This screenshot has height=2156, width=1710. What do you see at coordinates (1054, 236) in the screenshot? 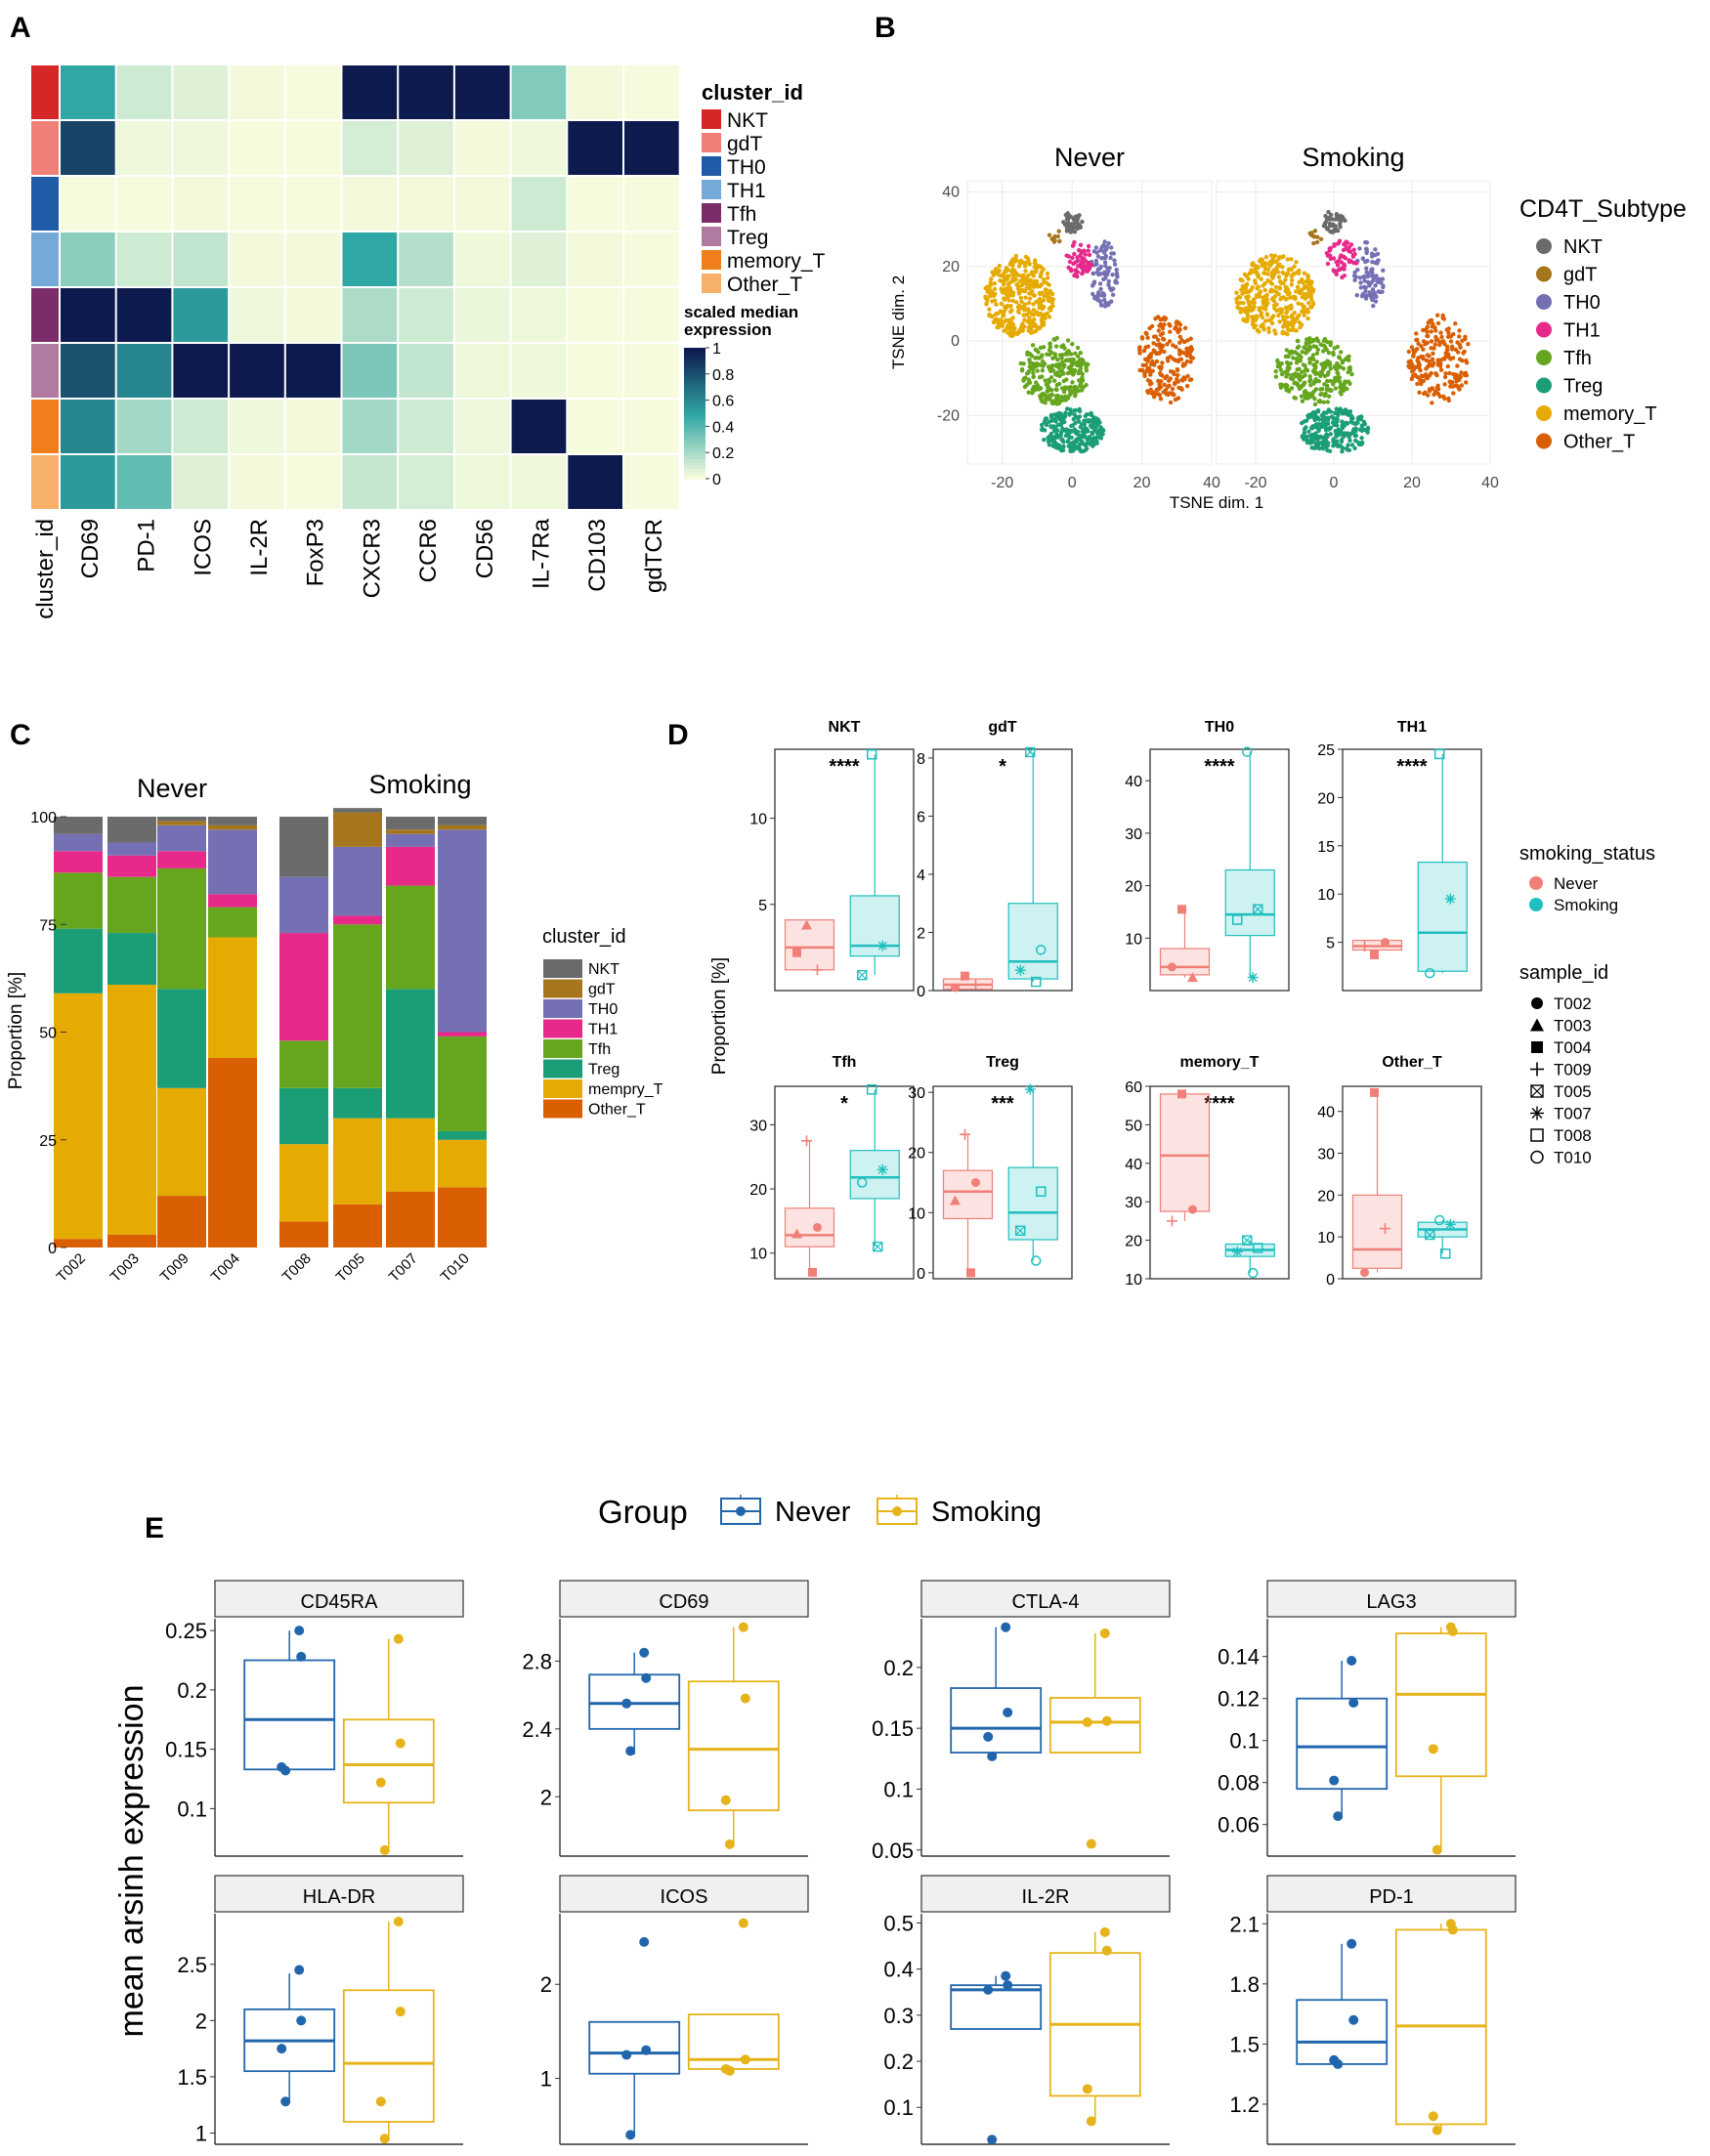
I see `tsne-point-gdt` at bounding box center [1054, 236].